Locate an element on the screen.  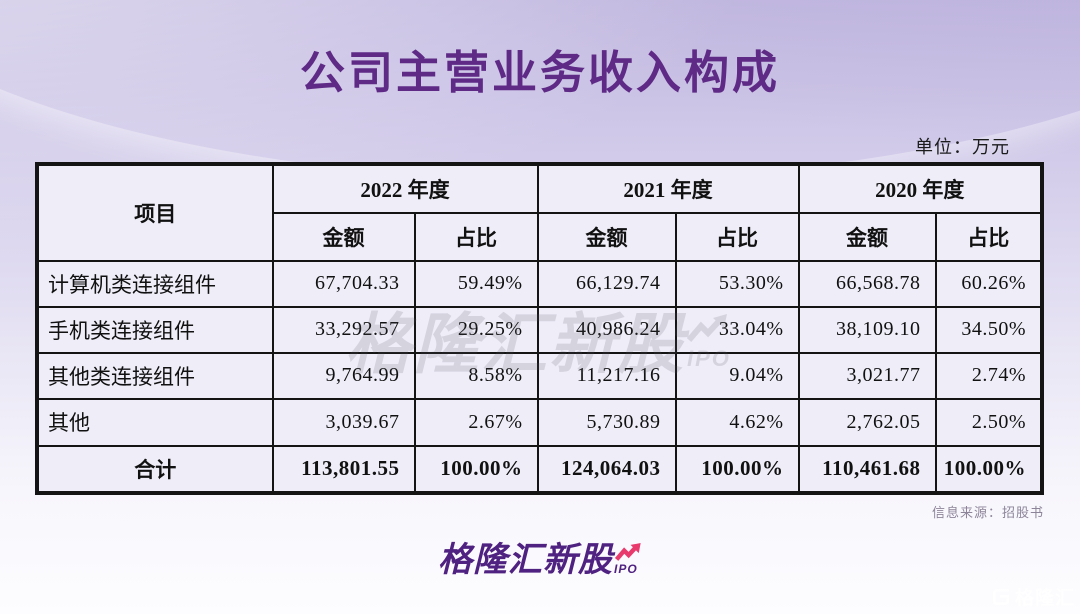
cell-ratio: 34.50% is located at coordinates (988, 329).